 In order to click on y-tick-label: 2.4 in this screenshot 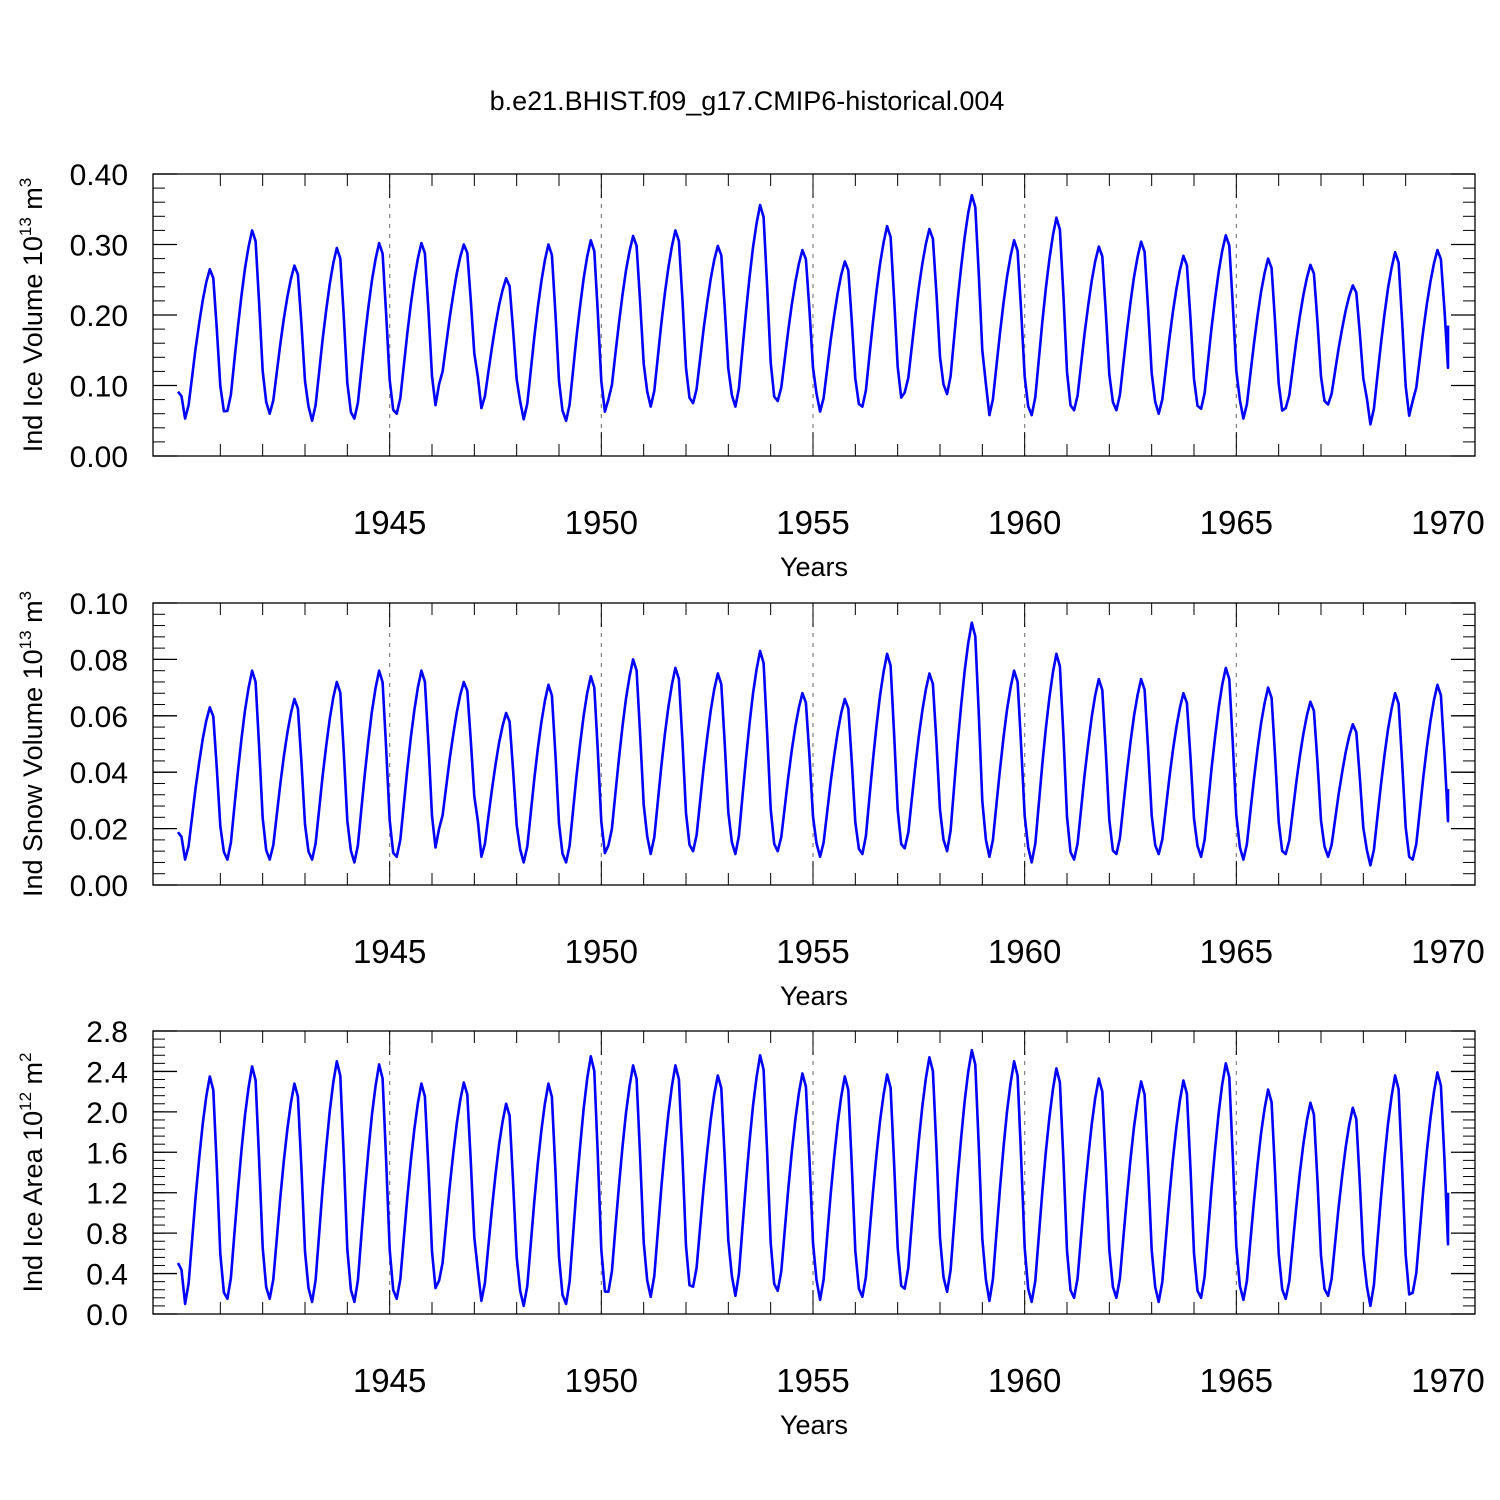, I will do `click(107, 1072)`.